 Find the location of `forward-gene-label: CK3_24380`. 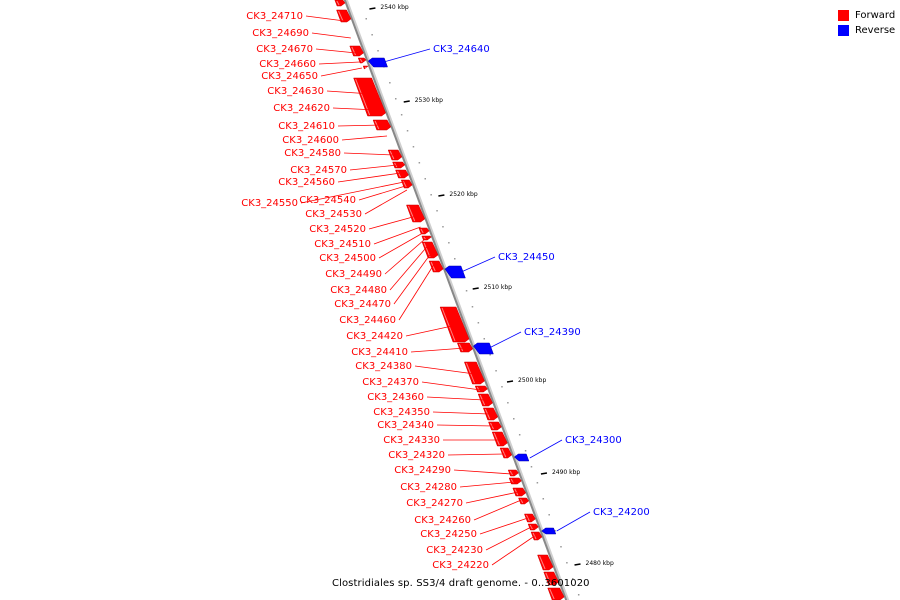

forward-gene-label: CK3_24380 is located at coordinates (383, 366).